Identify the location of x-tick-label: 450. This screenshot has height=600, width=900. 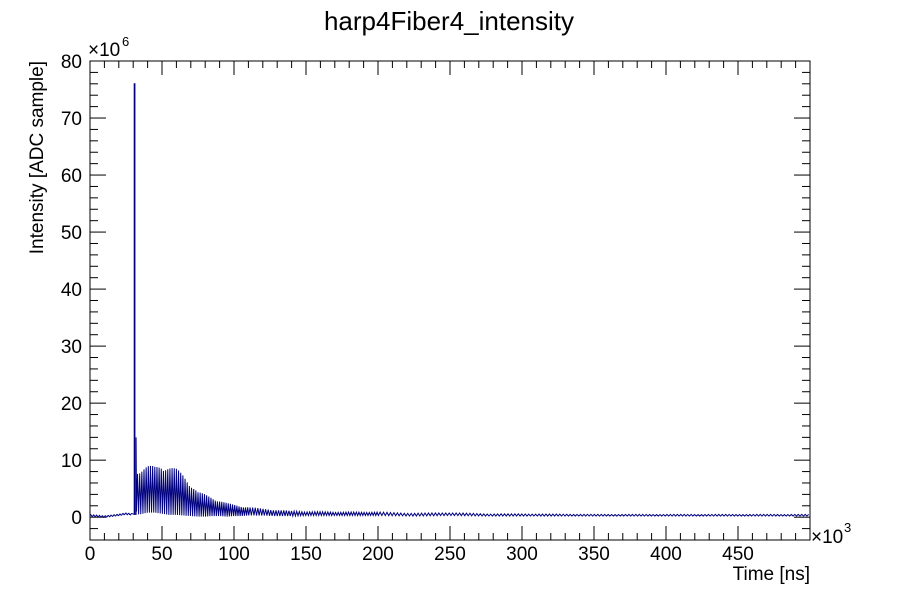
(738, 554).